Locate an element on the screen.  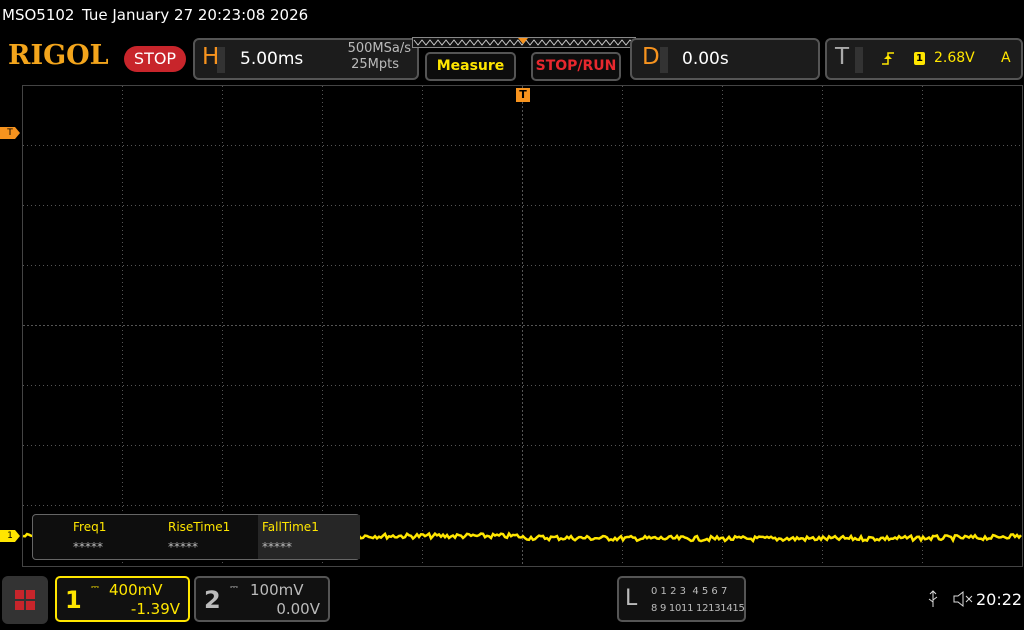
delay-panel: D 0.00s is located at coordinates (725, 59).